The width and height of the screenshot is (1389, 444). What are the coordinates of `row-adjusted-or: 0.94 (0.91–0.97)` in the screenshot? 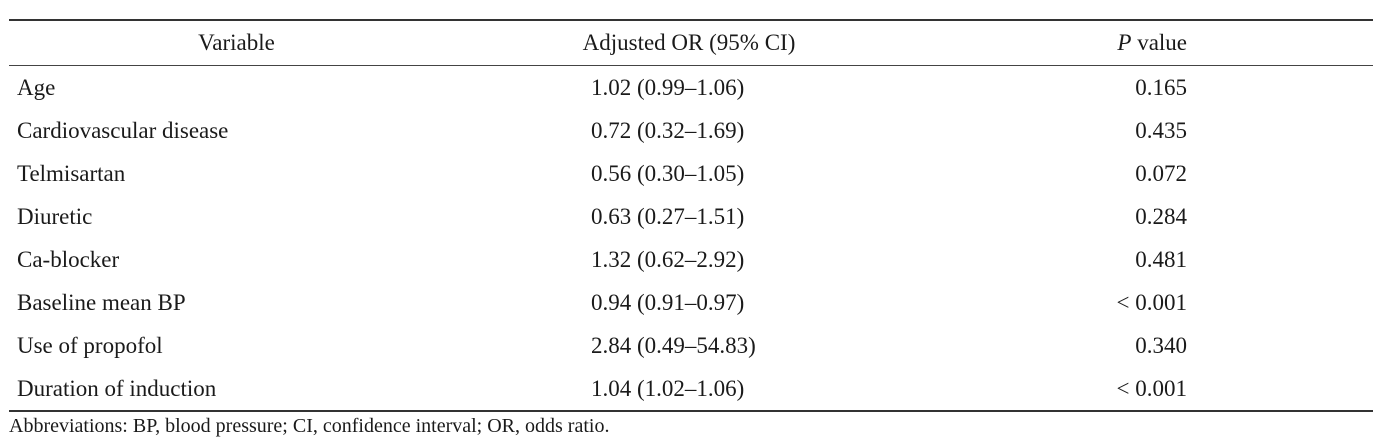 It's located at (668, 302).